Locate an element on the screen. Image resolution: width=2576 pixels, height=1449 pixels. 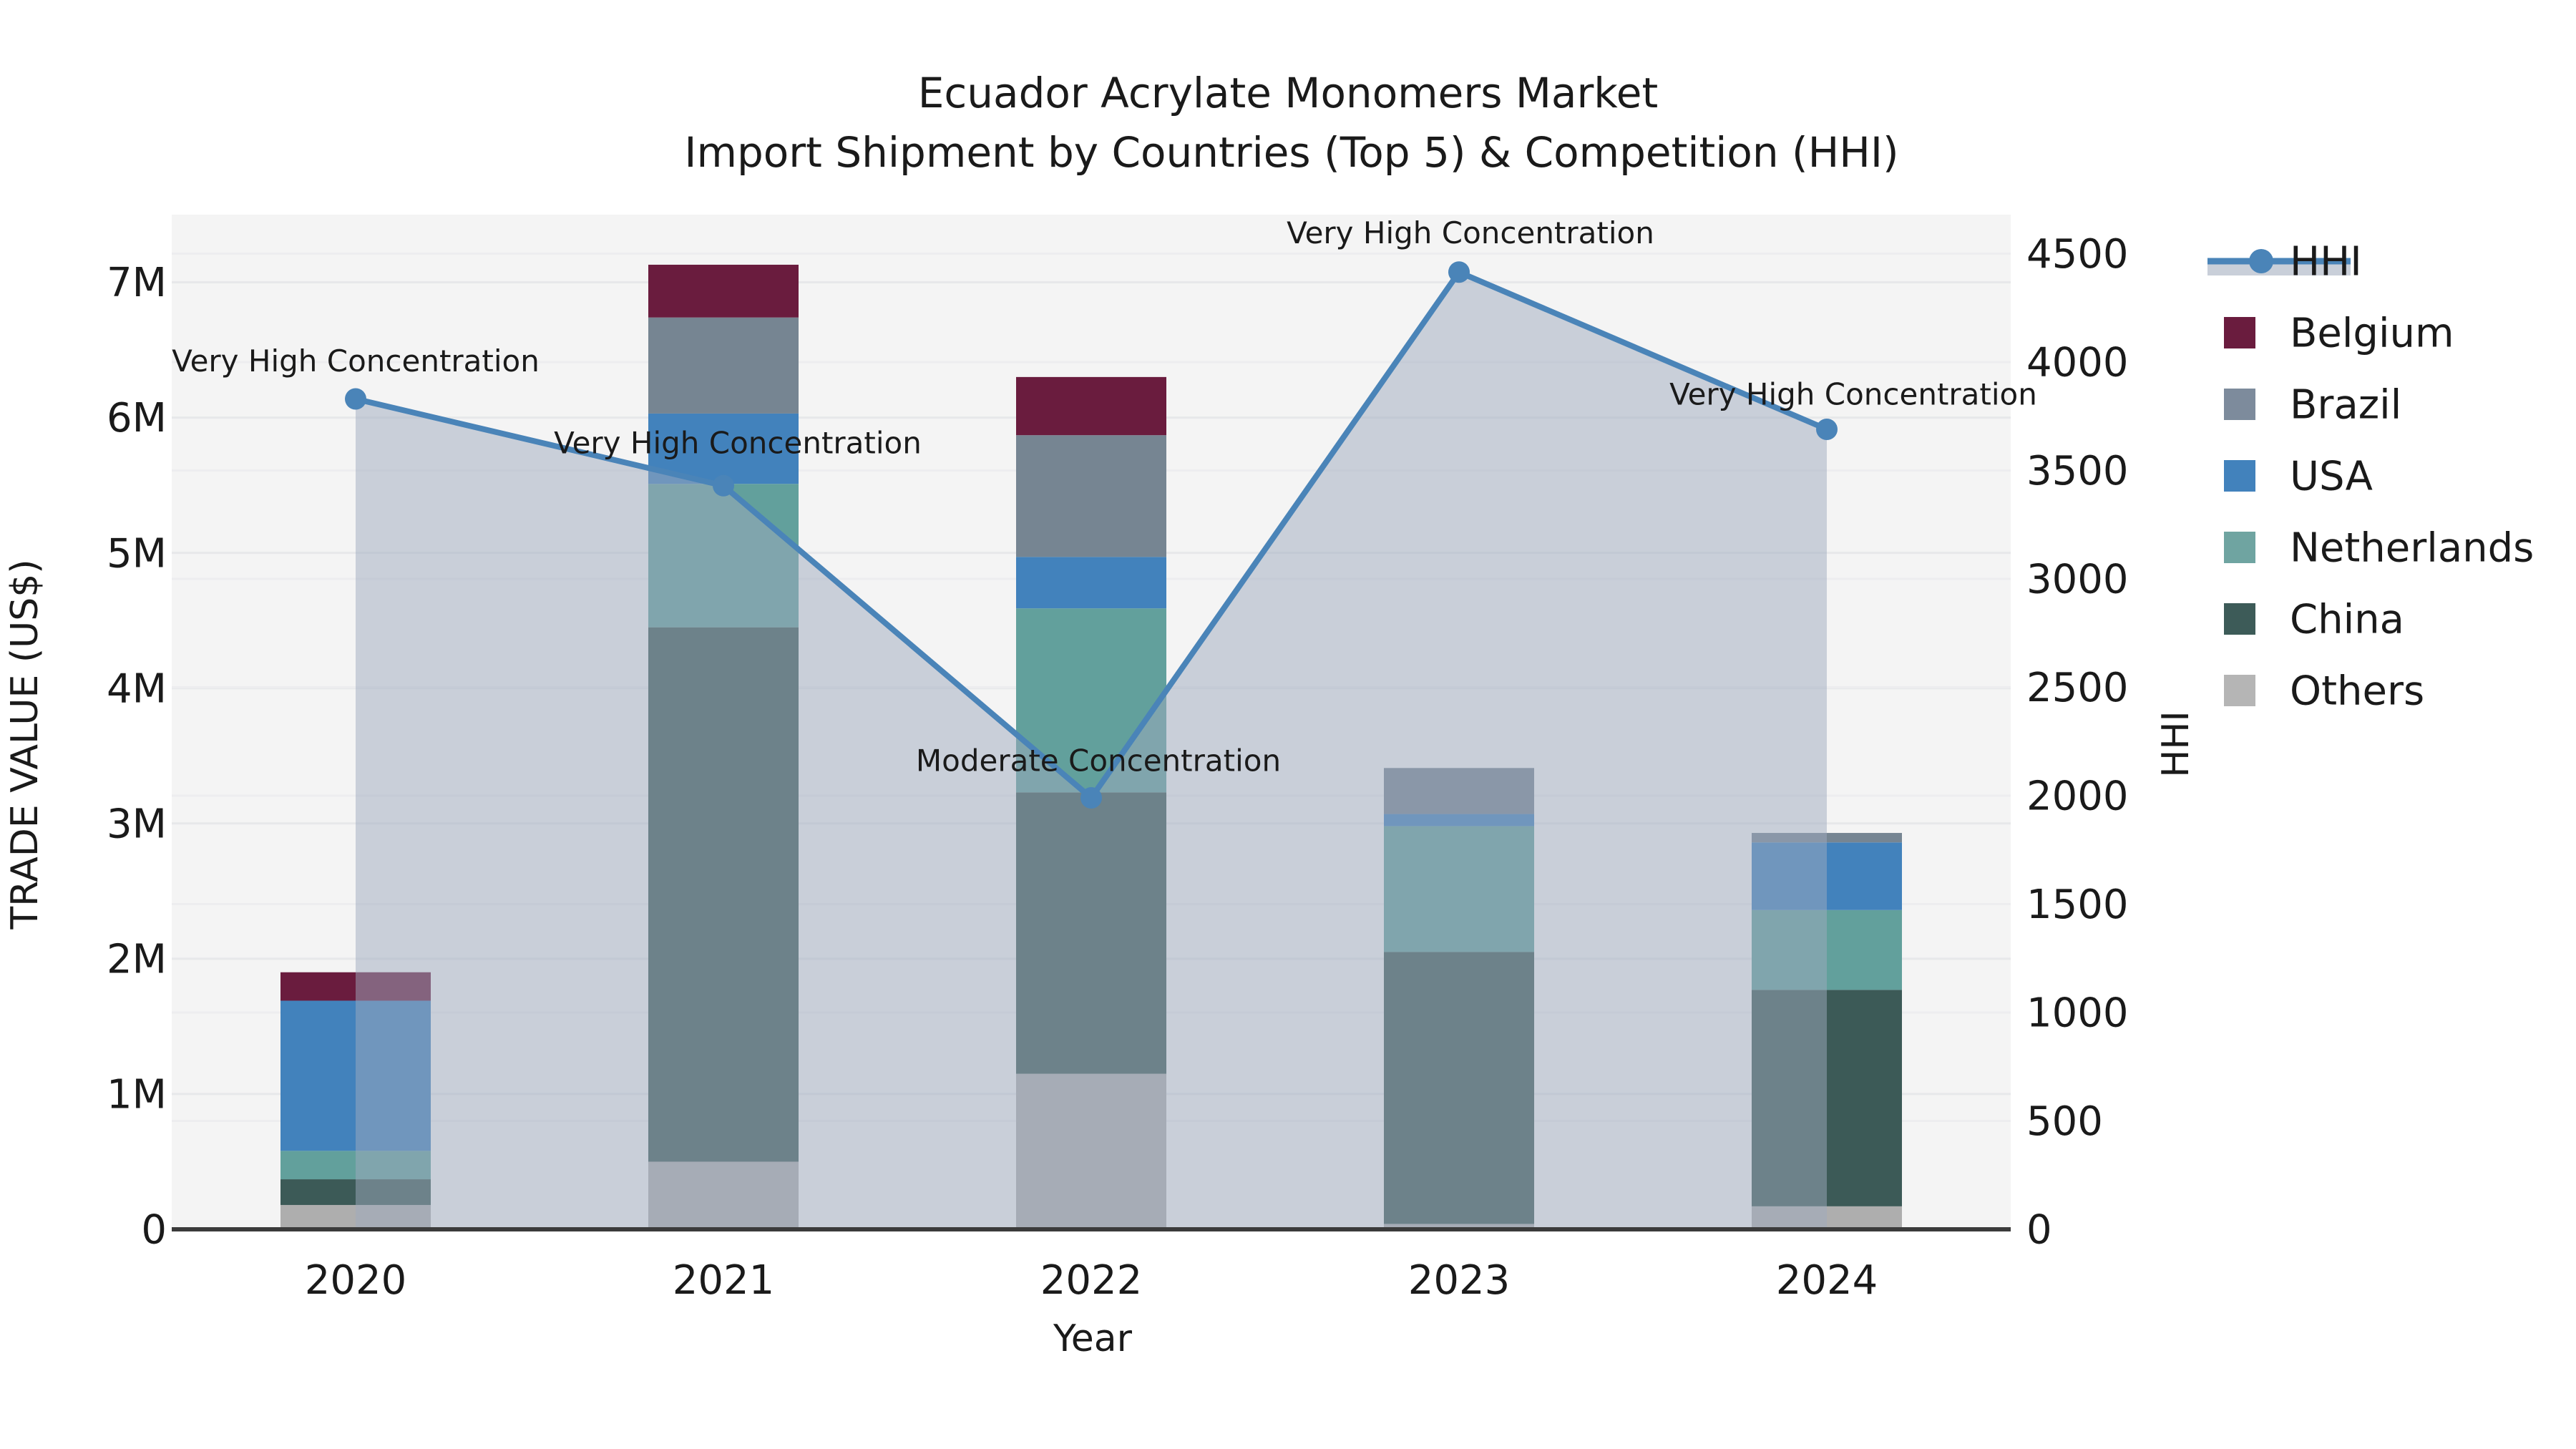
y-right-tick-0: 0 is located at coordinates (2039, 1230).